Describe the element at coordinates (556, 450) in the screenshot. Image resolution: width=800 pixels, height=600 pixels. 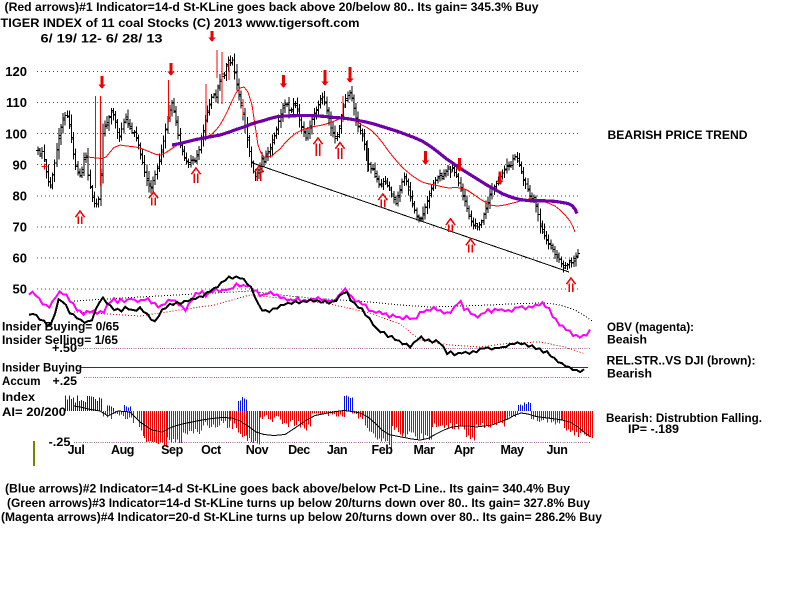
I see `svg-text: Jun` at that location.